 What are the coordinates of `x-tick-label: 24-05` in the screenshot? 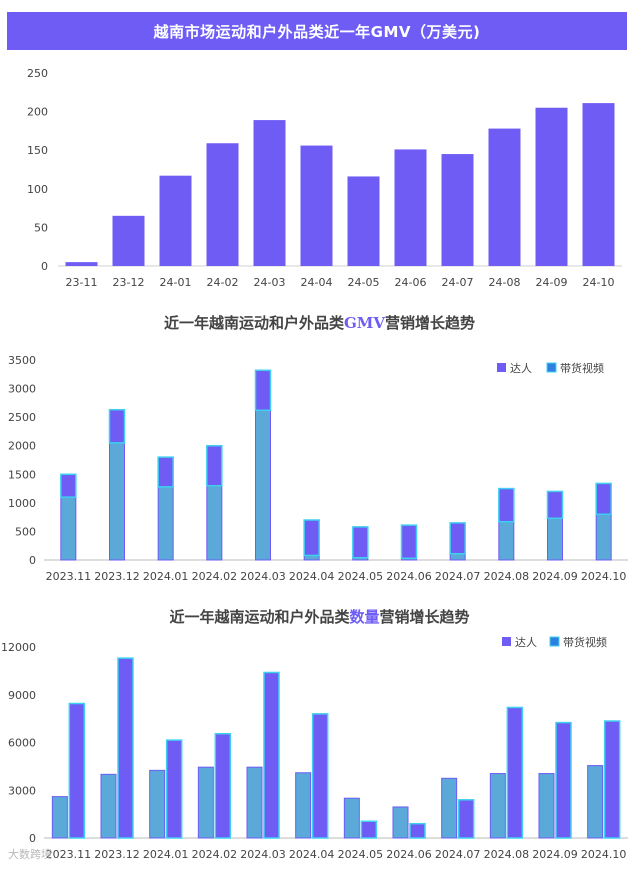 It's located at (364, 282).